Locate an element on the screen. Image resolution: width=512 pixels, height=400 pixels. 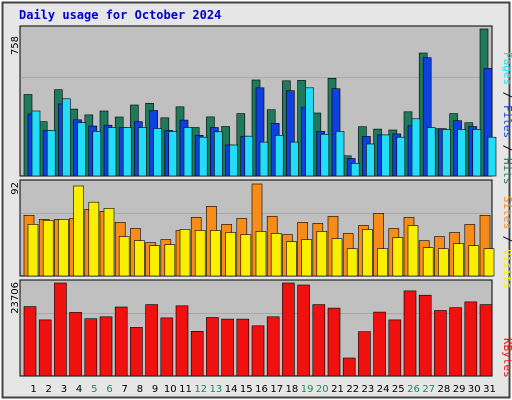
legend-item-hits: Hits is located at coordinates (506, 171).